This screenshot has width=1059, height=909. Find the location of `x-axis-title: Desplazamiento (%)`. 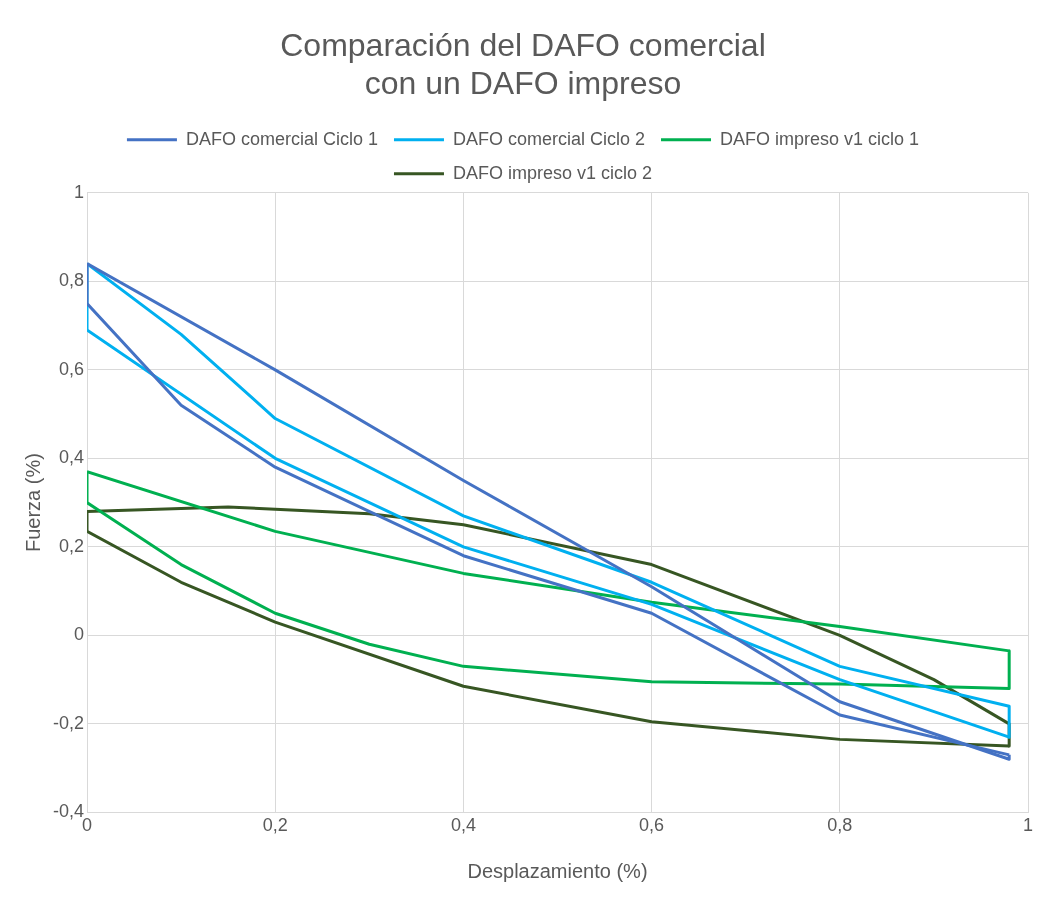

x-axis-title: Desplazamiento (%) is located at coordinates (557, 870).